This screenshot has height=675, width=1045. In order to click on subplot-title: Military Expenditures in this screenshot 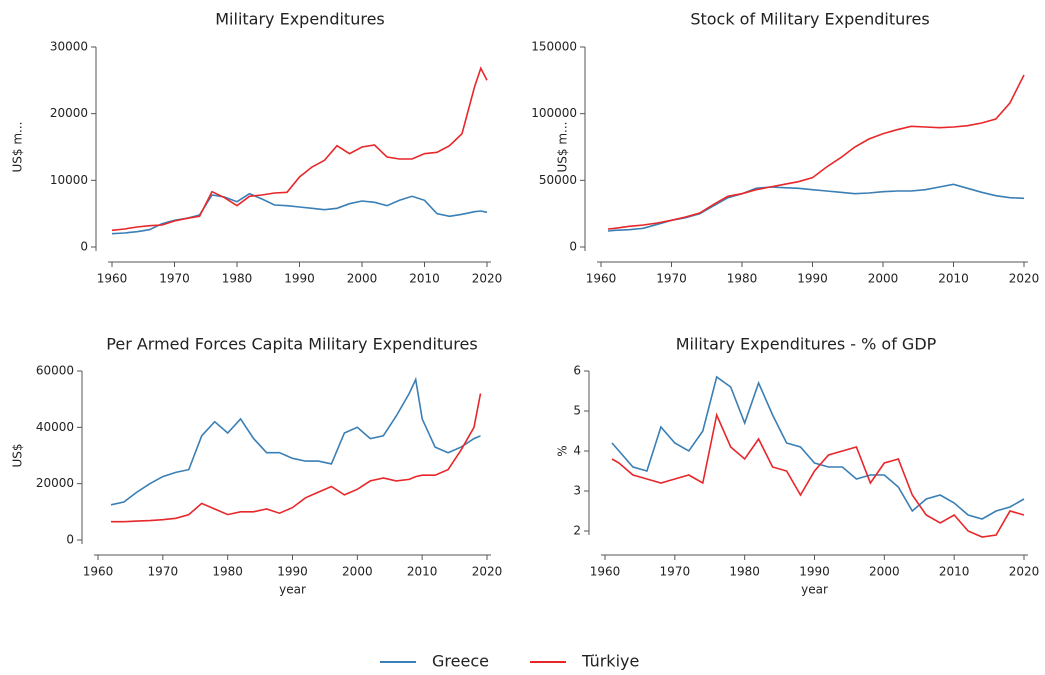, I will do `click(300, 19)`.